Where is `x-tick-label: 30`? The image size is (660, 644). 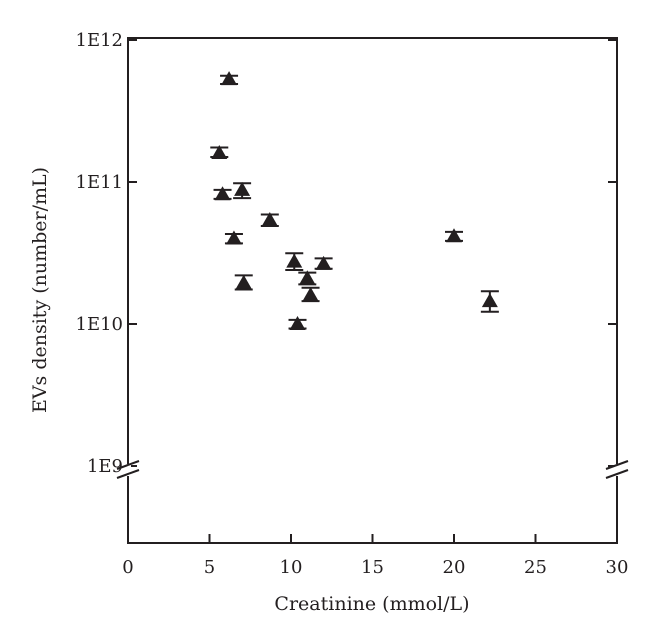
x-tick-label: 30 is located at coordinates (617, 567).